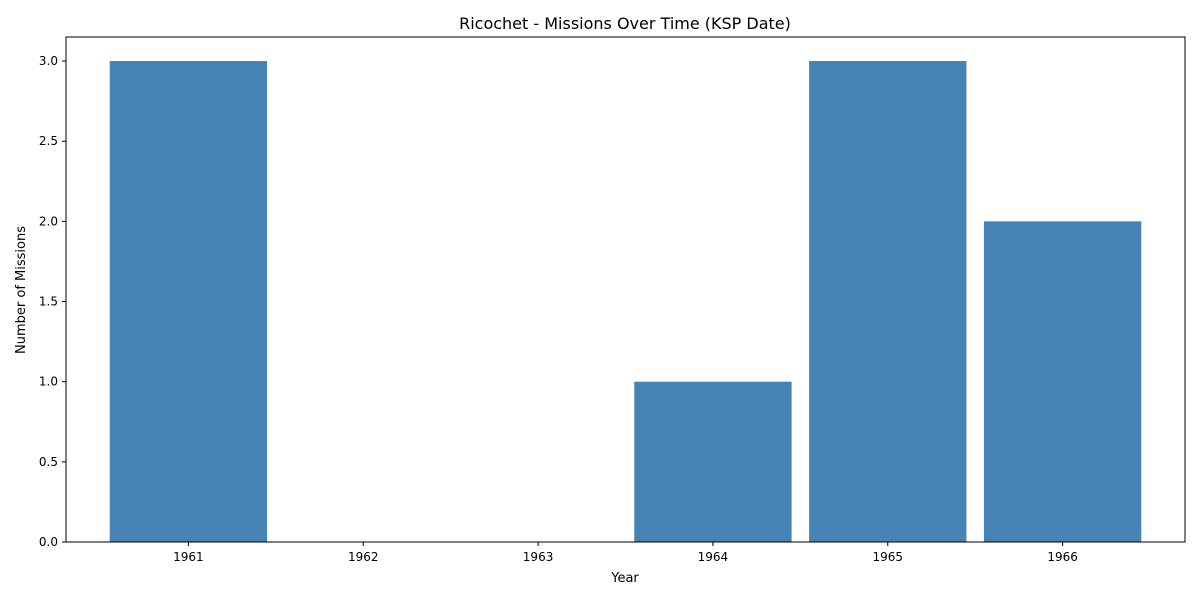 The width and height of the screenshot is (1200, 600). What do you see at coordinates (48, 462) in the screenshot?
I see `y-tick-label: 0.5` at bounding box center [48, 462].